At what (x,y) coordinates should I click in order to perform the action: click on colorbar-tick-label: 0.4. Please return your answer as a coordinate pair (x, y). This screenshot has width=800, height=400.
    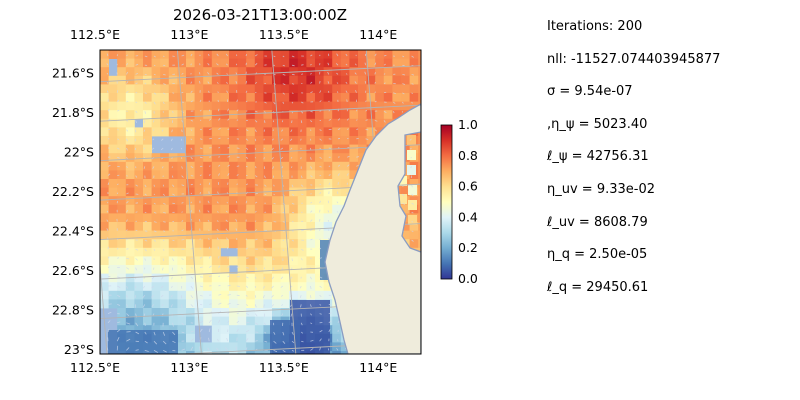
    Looking at the image, I should click on (468, 216).